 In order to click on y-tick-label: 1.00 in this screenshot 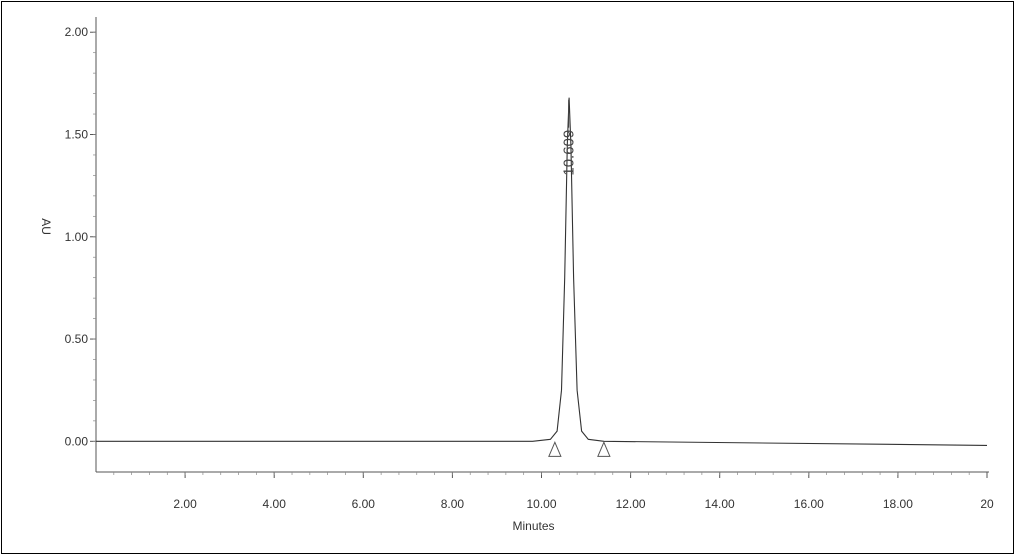, I will do `click(77, 237)`.